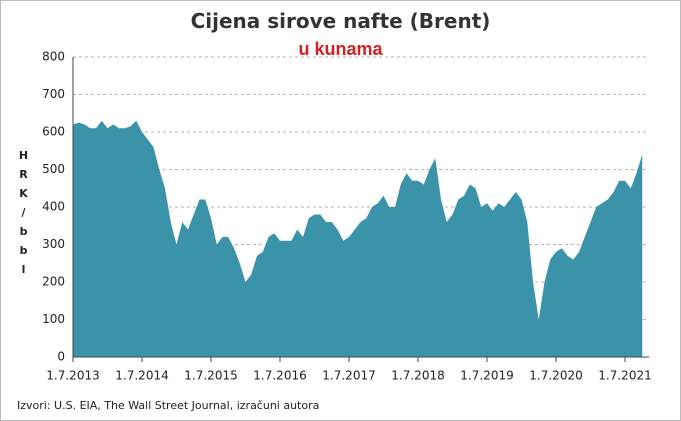  What do you see at coordinates (340, 49) in the screenshot?
I see `chart-subtitle: u kunama` at bounding box center [340, 49].